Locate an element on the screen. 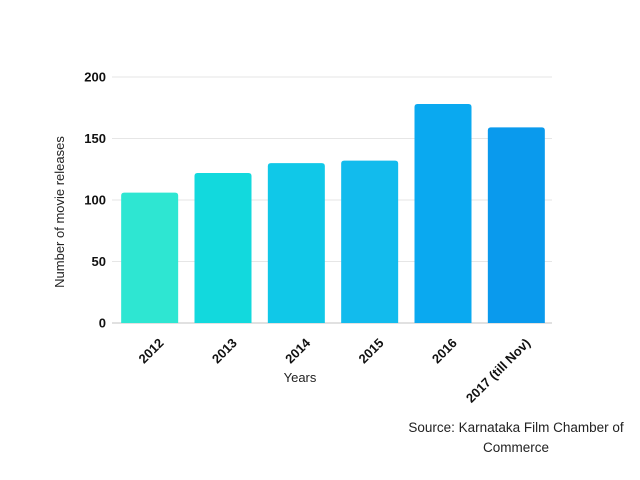  x-tick-label: 2013 is located at coordinates (224, 350).